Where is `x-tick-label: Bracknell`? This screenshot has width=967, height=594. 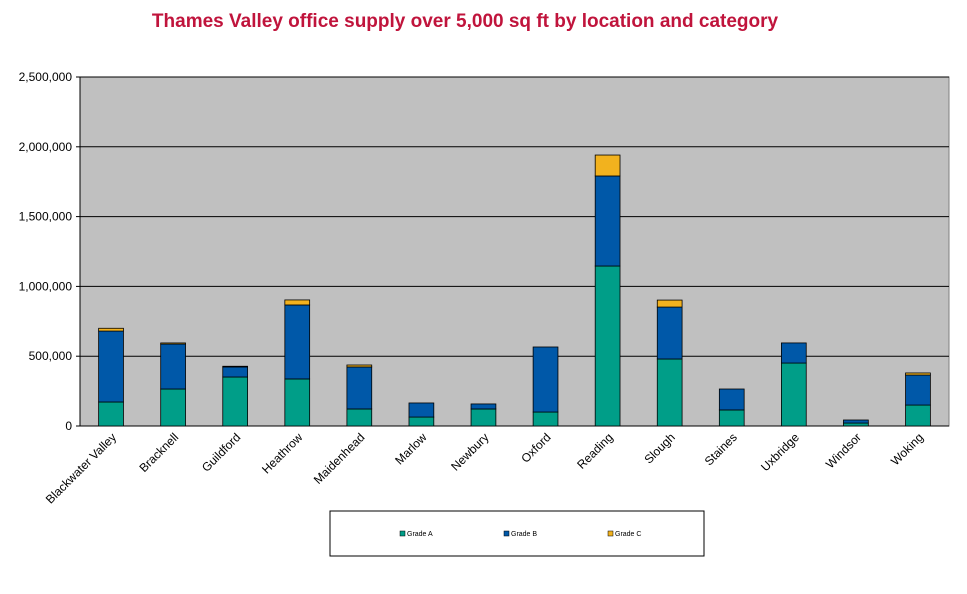
x-tick-label: Bracknell is located at coordinates (158, 452).